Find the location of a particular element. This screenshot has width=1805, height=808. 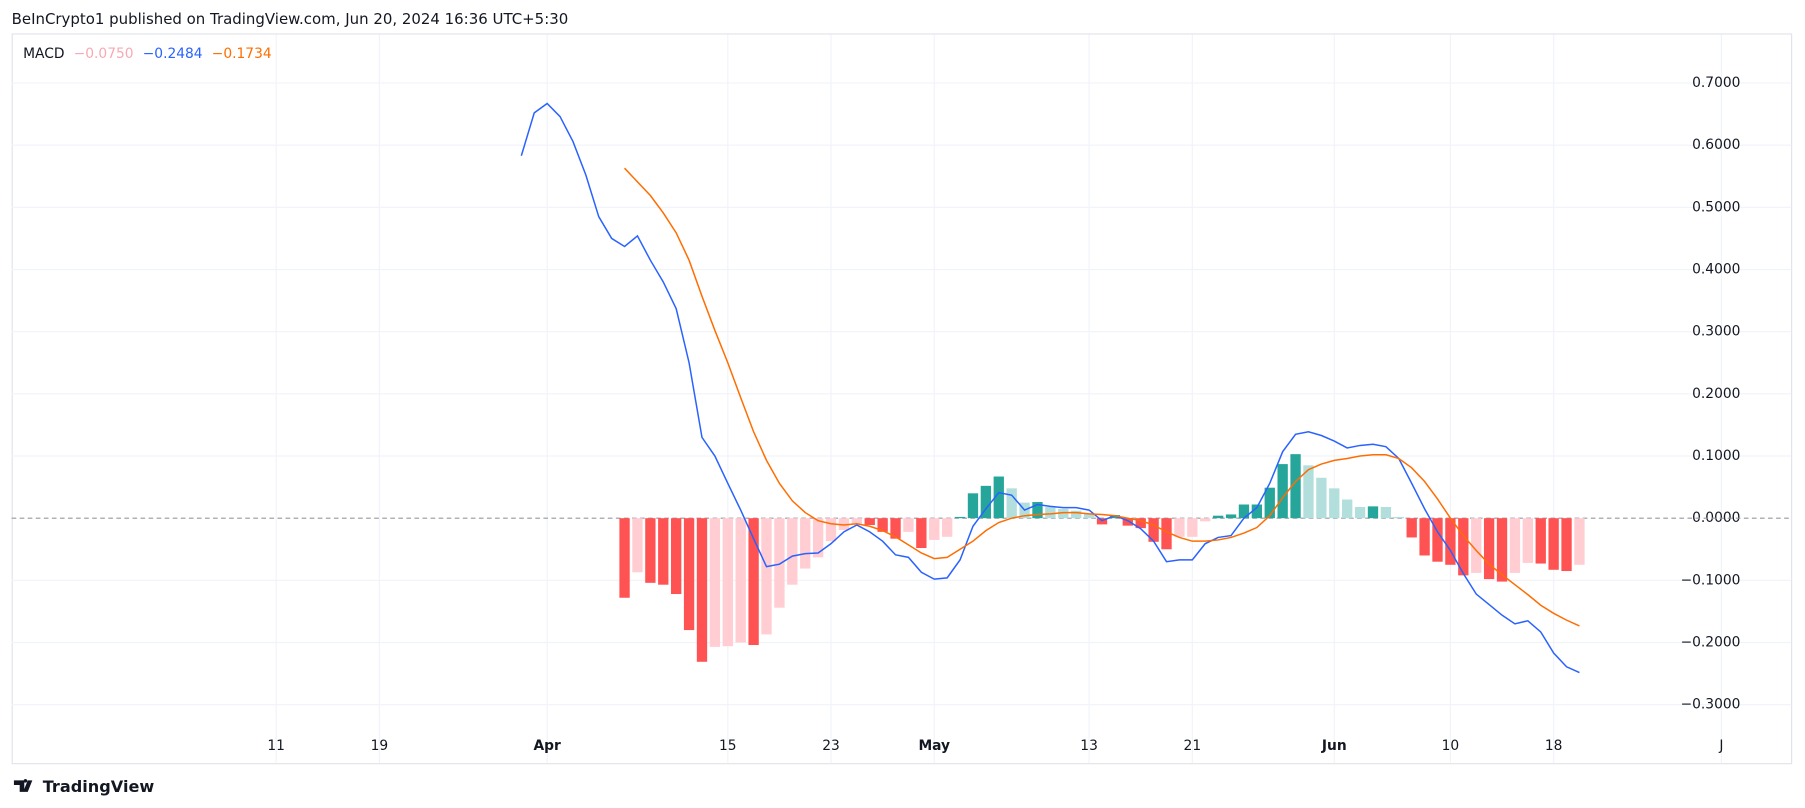

y-tick-label: 0.4000 is located at coordinates (1716, 270).